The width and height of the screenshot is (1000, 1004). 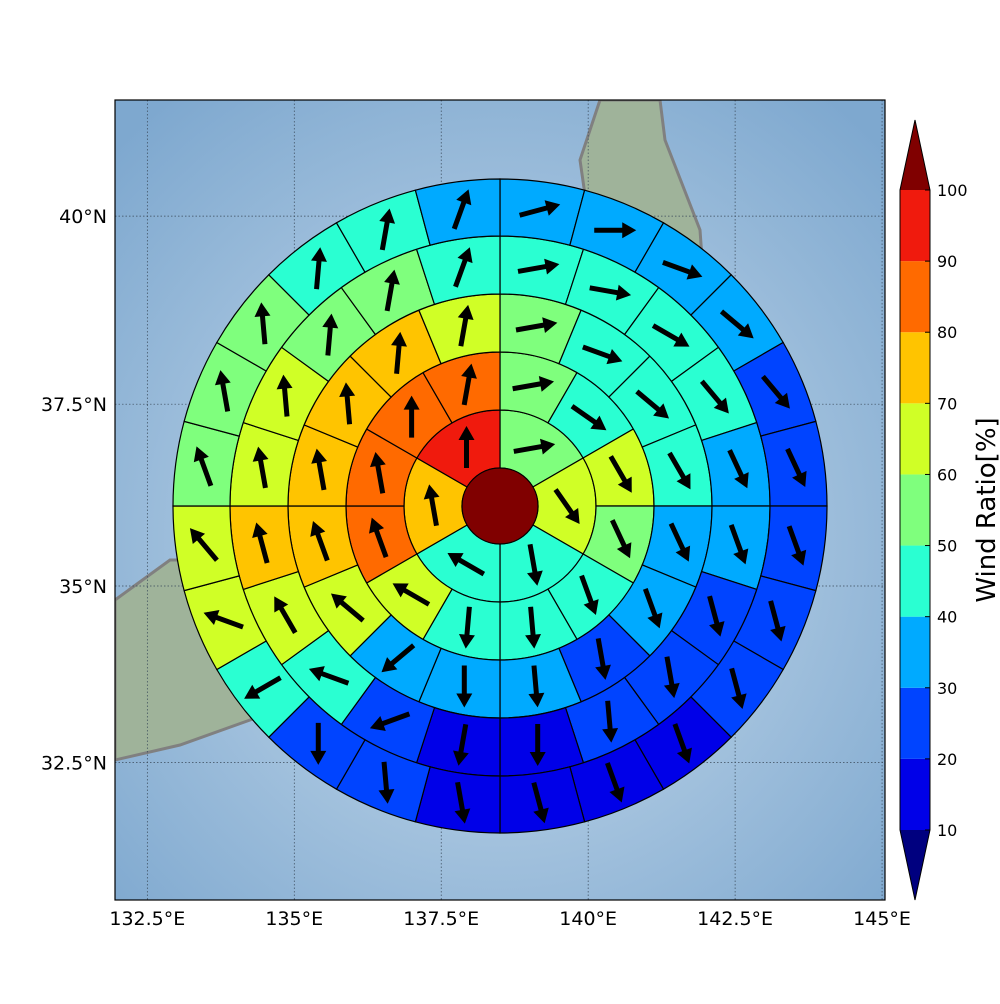 What do you see at coordinates (947, 617) in the screenshot?
I see `colorbar-tick-label: 40` at bounding box center [947, 617].